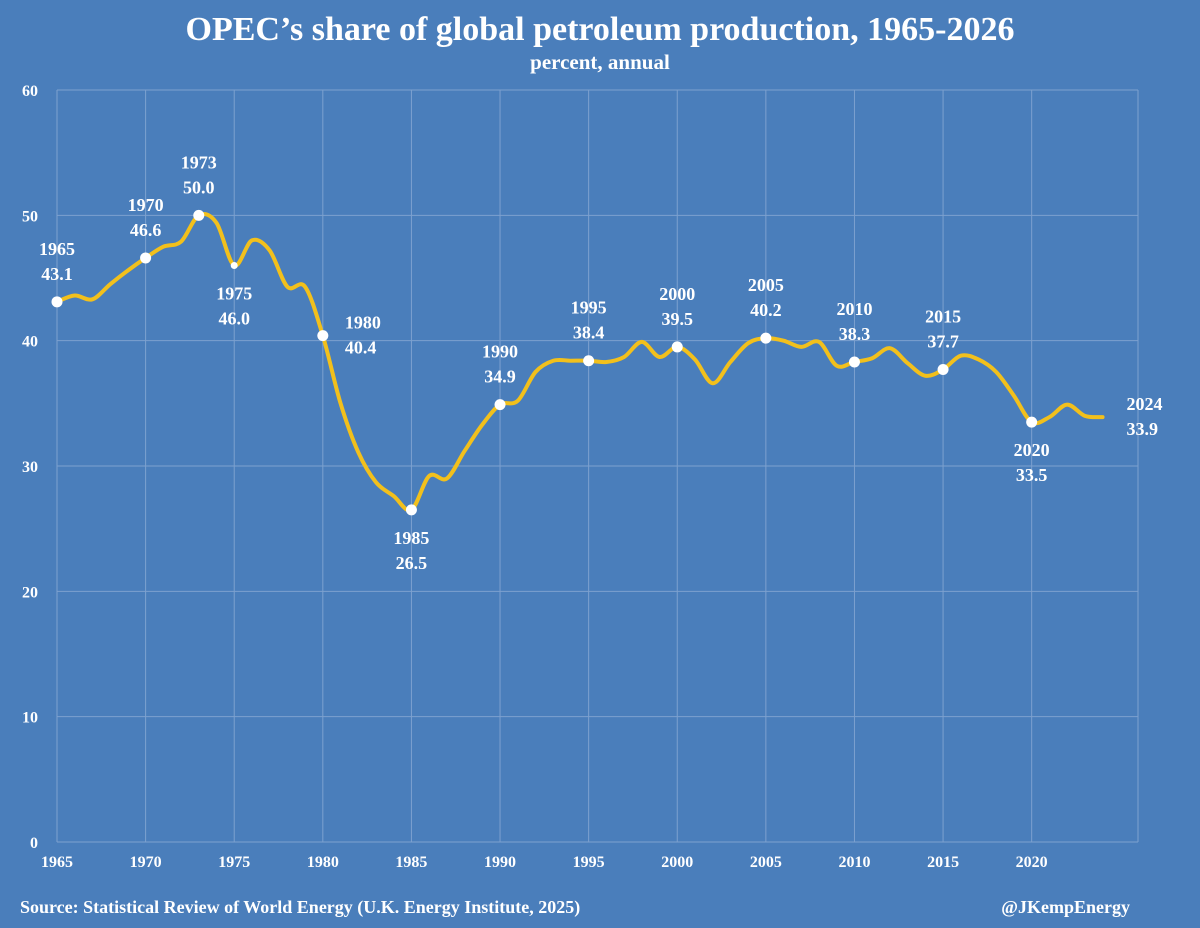 The width and height of the screenshot is (1200, 928). I want to click on x-tick-label: 1985, so click(411, 862).